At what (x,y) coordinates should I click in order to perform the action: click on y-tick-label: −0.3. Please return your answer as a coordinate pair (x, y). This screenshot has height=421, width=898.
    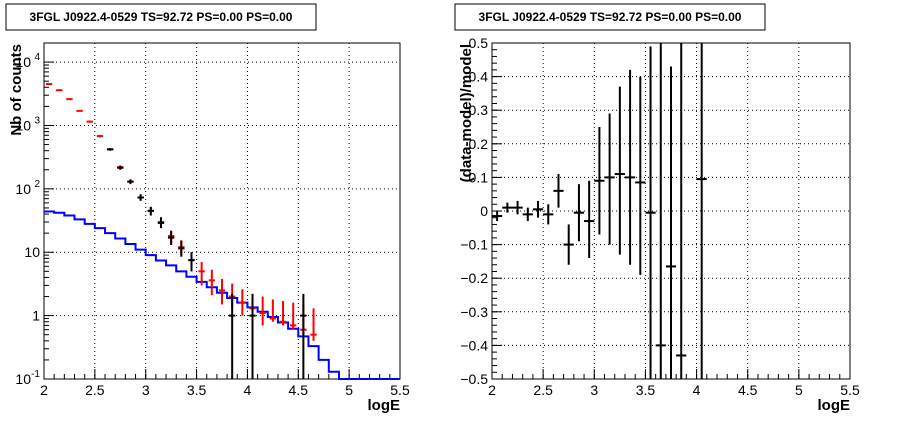
    Looking at the image, I should click on (474, 312).